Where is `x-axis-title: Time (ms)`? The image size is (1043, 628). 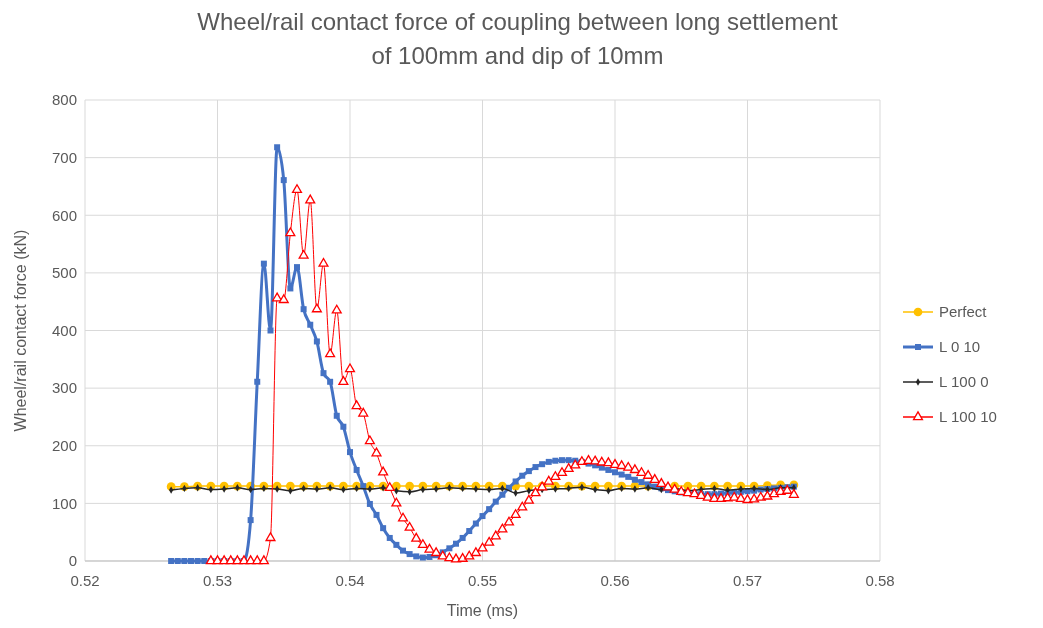
x-axis-title: Time (ms) is located at coordinates (482, 610).